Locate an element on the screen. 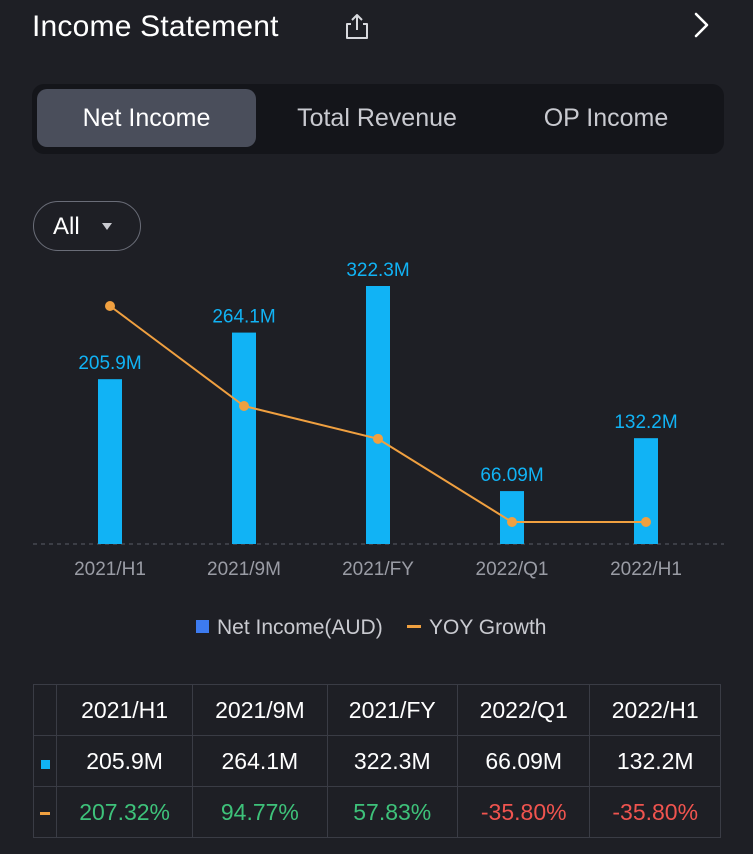  bar-data-label: 205.9M is located at coordinates (109, 363).